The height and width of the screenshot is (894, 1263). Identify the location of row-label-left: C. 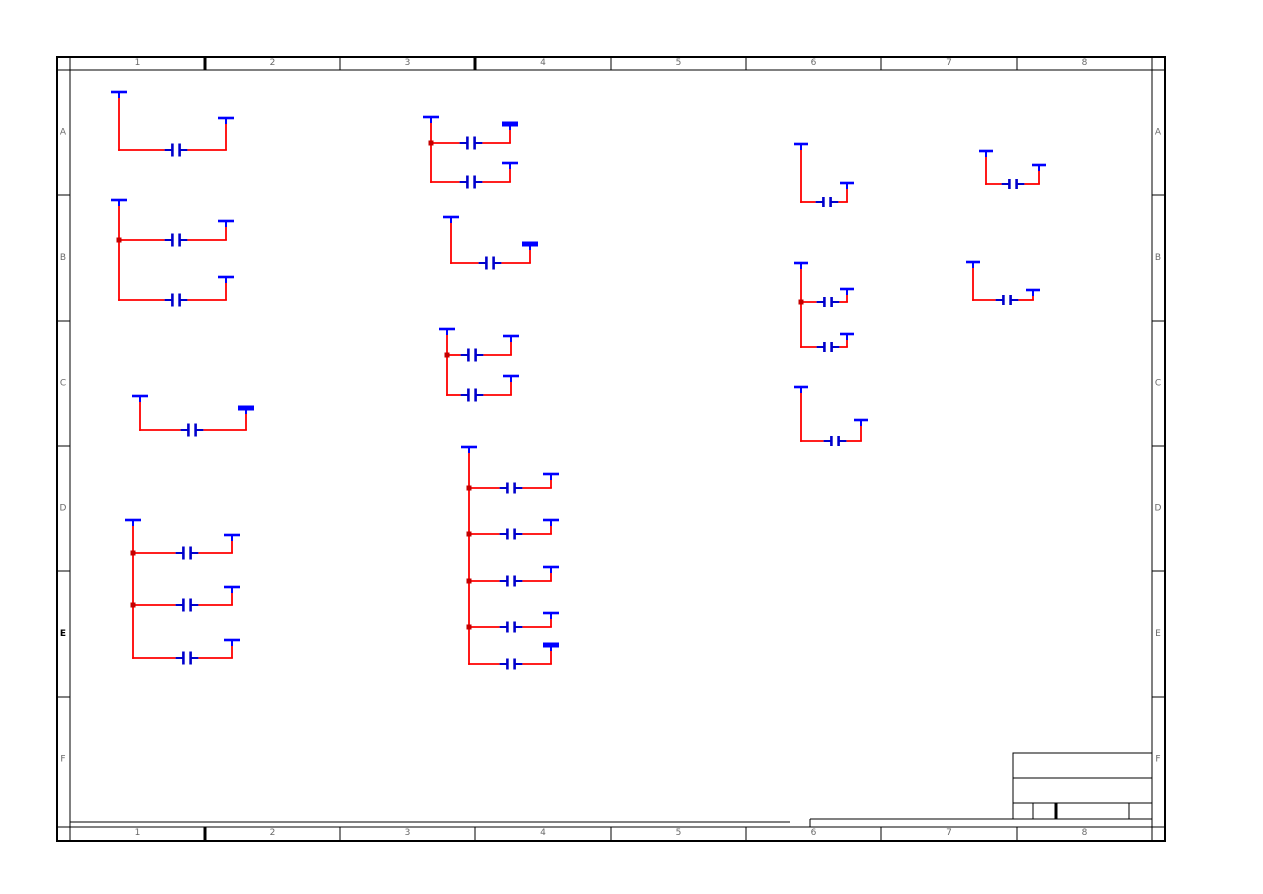
(63, 384).